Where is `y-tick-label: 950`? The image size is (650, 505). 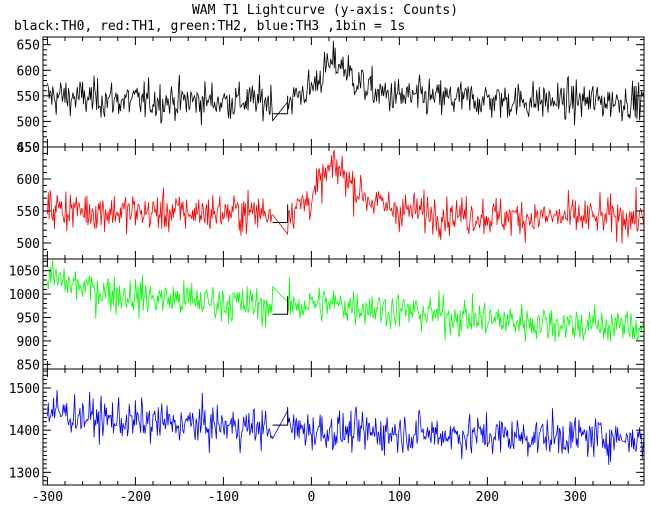
y-tick-label: 950 is located at coordinates (28, 319).